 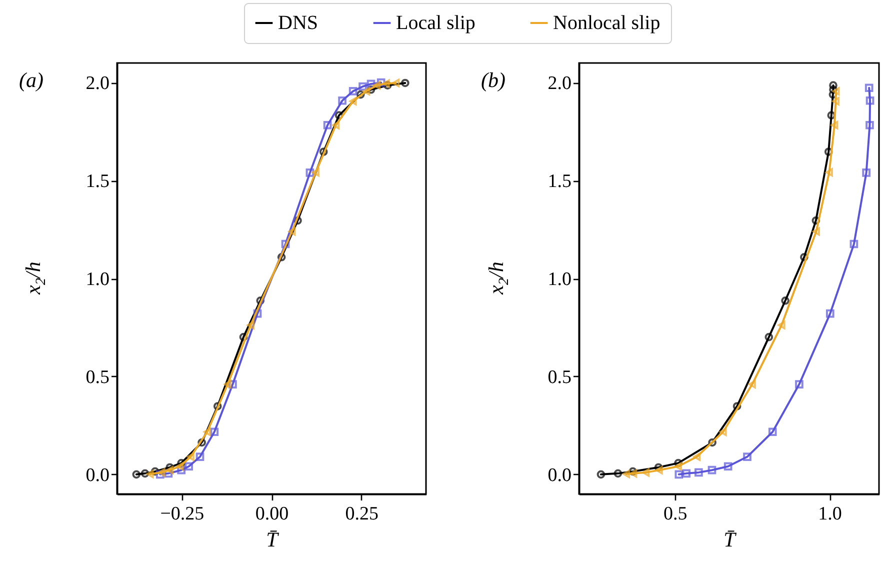 What do you see at coordinates (31, 80) in the screenshot?
I see `text: (a)` at bounding box center [31, 80].